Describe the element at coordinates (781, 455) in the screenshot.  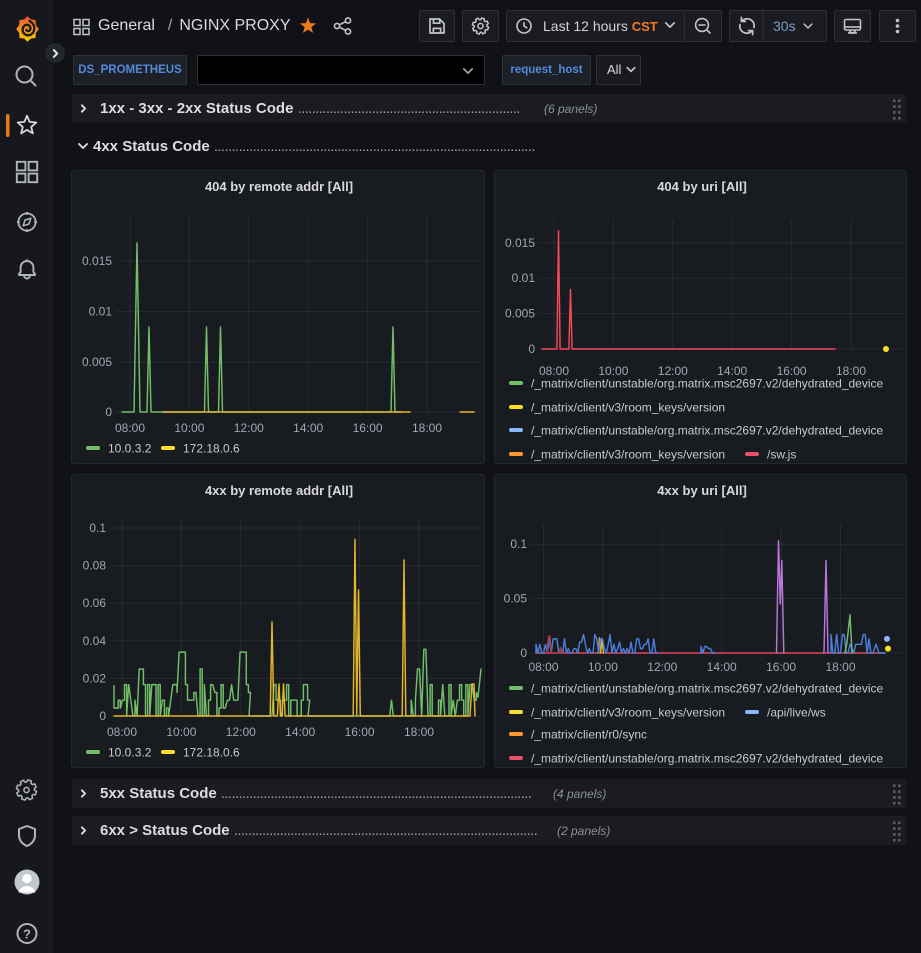
I see `svg-text: /sw.js` at that location.